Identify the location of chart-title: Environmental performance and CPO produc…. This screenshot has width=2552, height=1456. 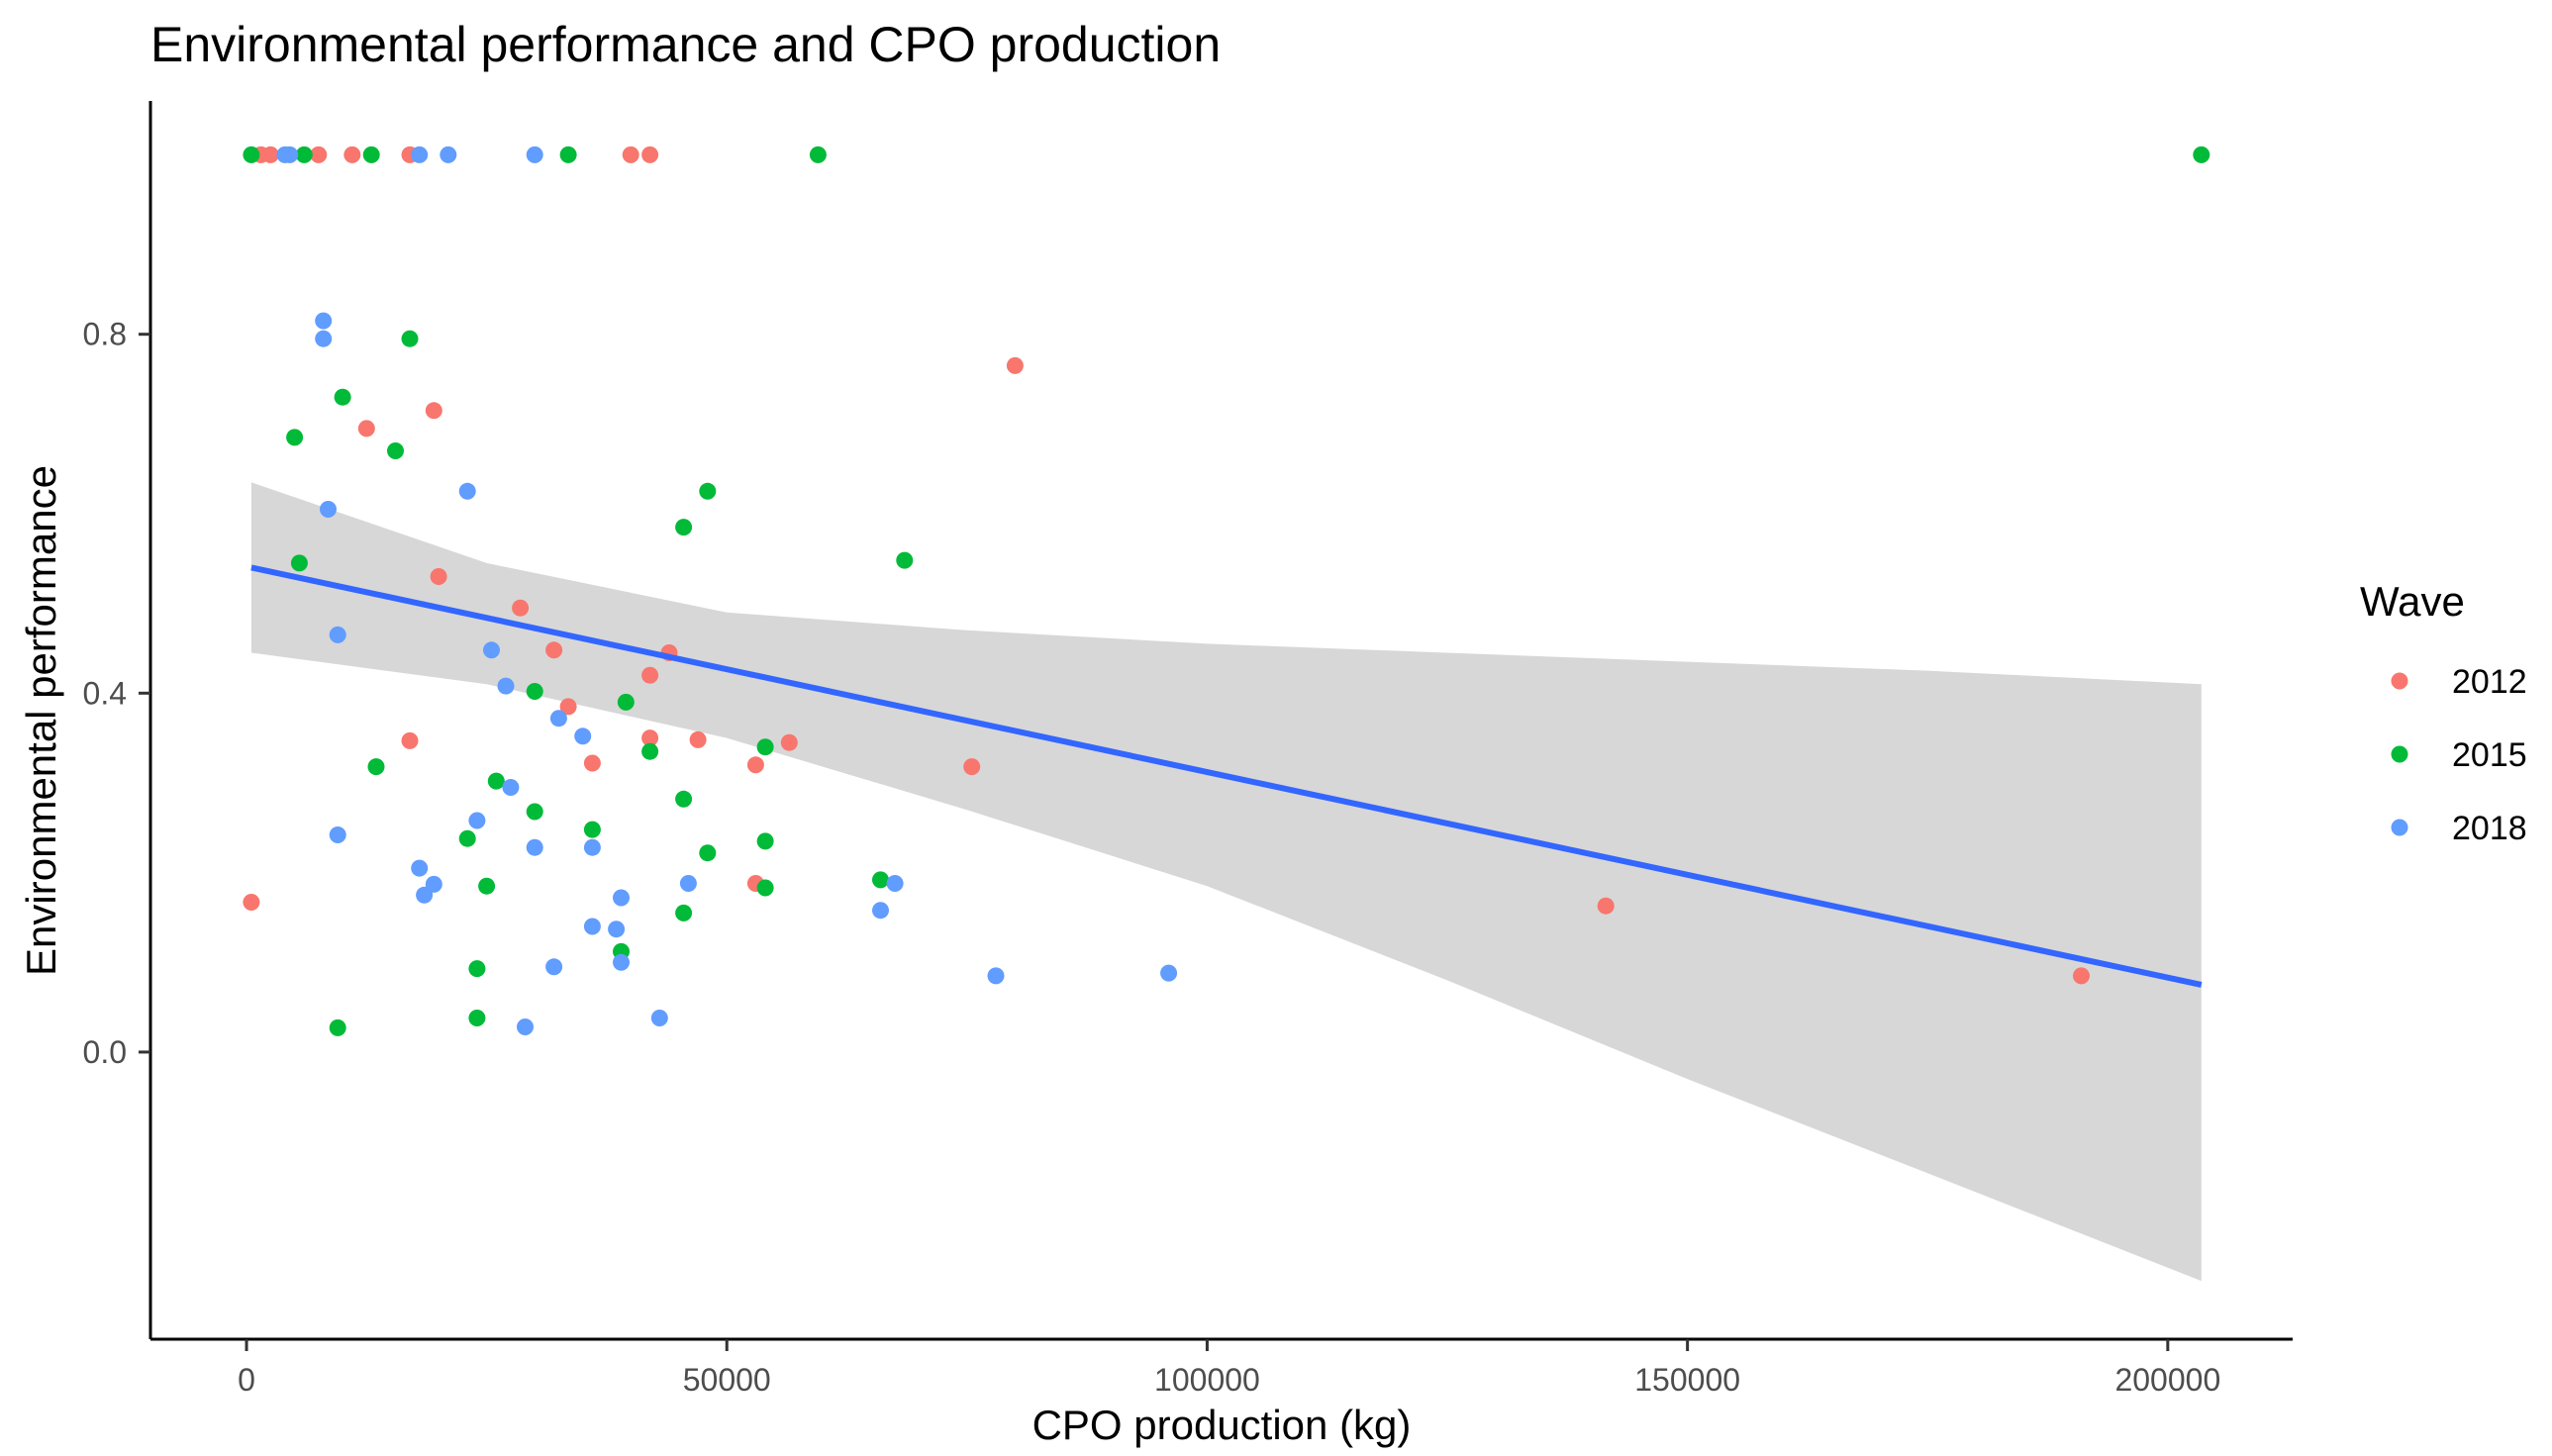
(685, 44).